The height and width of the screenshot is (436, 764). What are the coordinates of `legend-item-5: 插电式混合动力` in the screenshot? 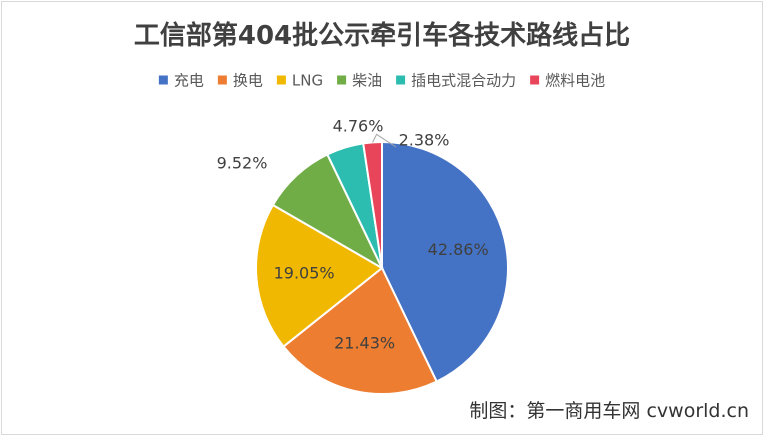 It's located at (456, 81).